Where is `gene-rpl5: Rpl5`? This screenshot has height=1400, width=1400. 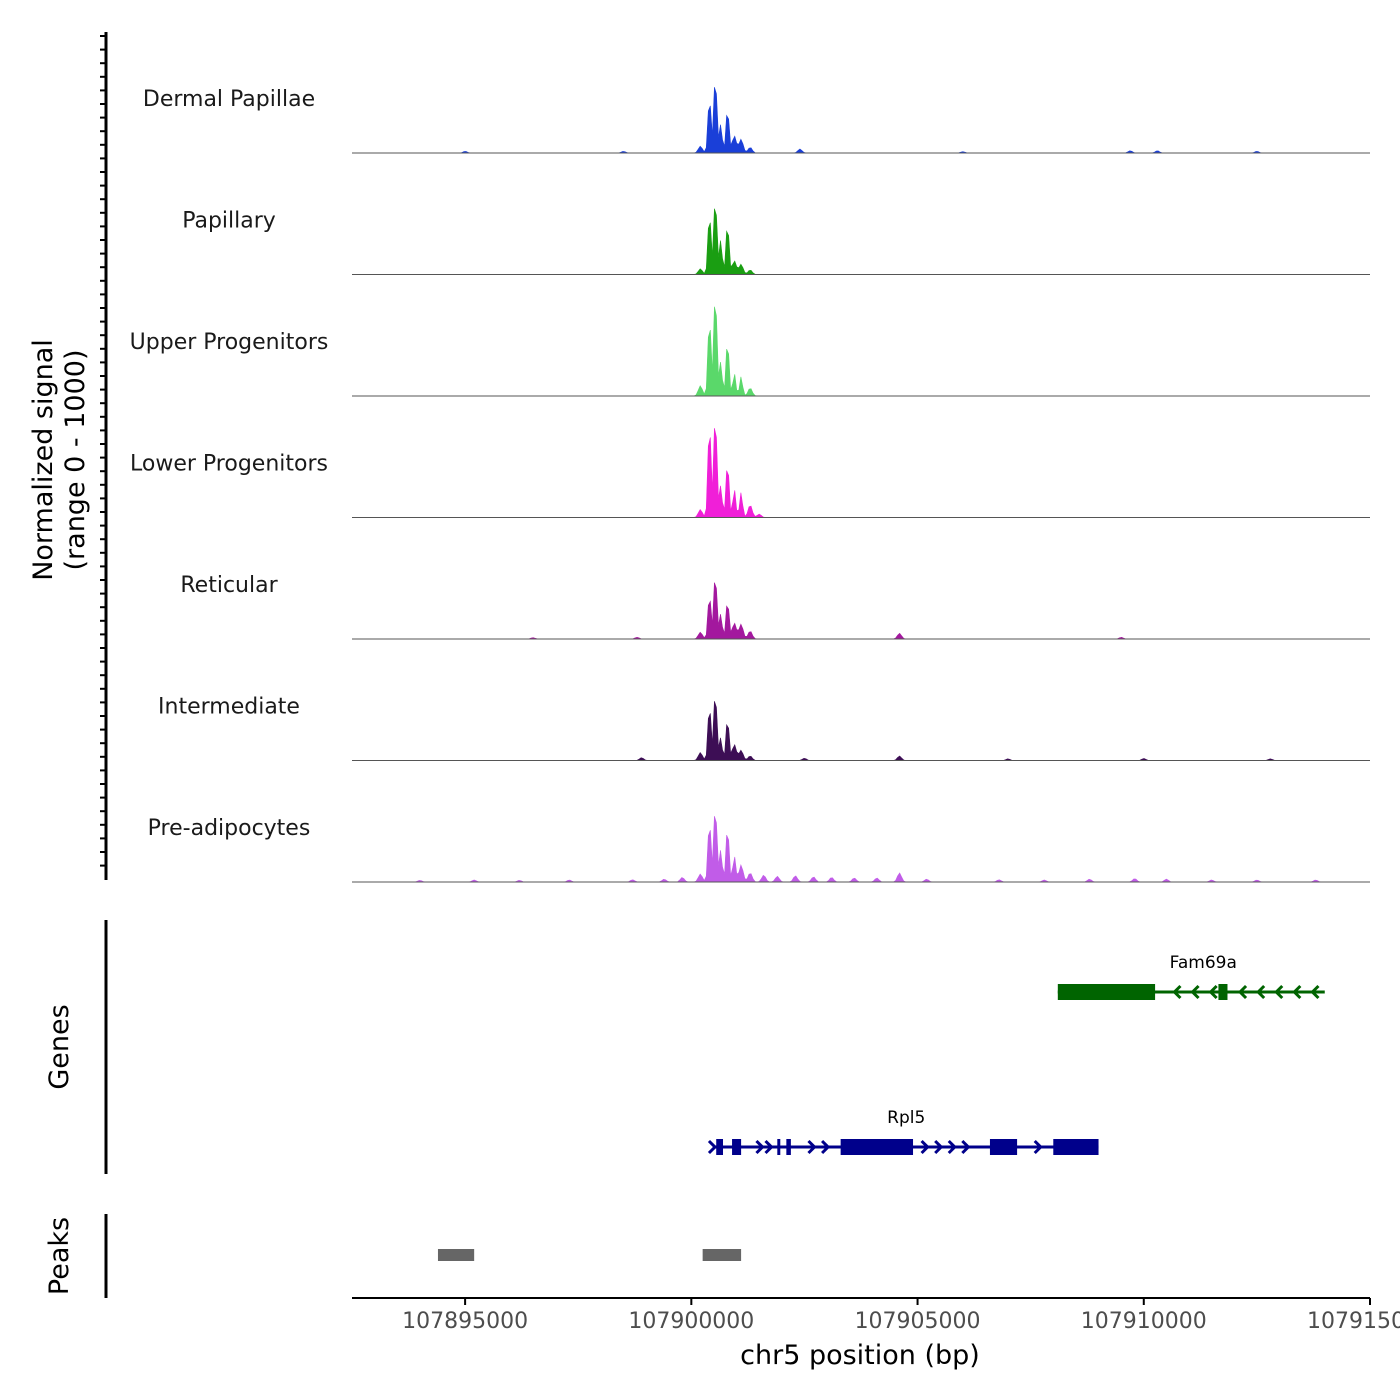
gene-rpl5: Rpl5 is located at coordinates (903, 1131).